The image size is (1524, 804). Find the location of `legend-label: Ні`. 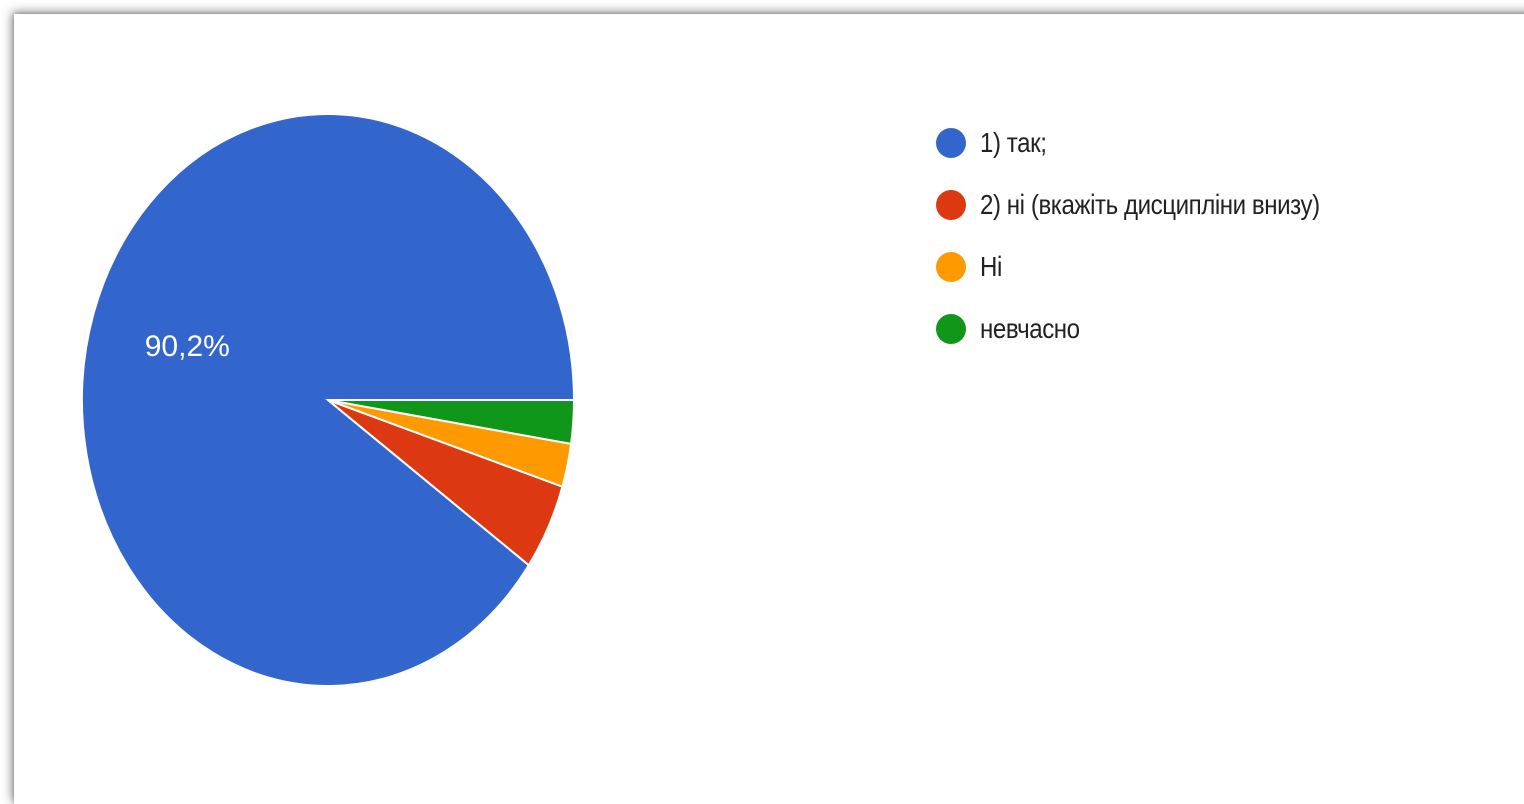

legend-label: Ні is located at coordinates (991, 266).